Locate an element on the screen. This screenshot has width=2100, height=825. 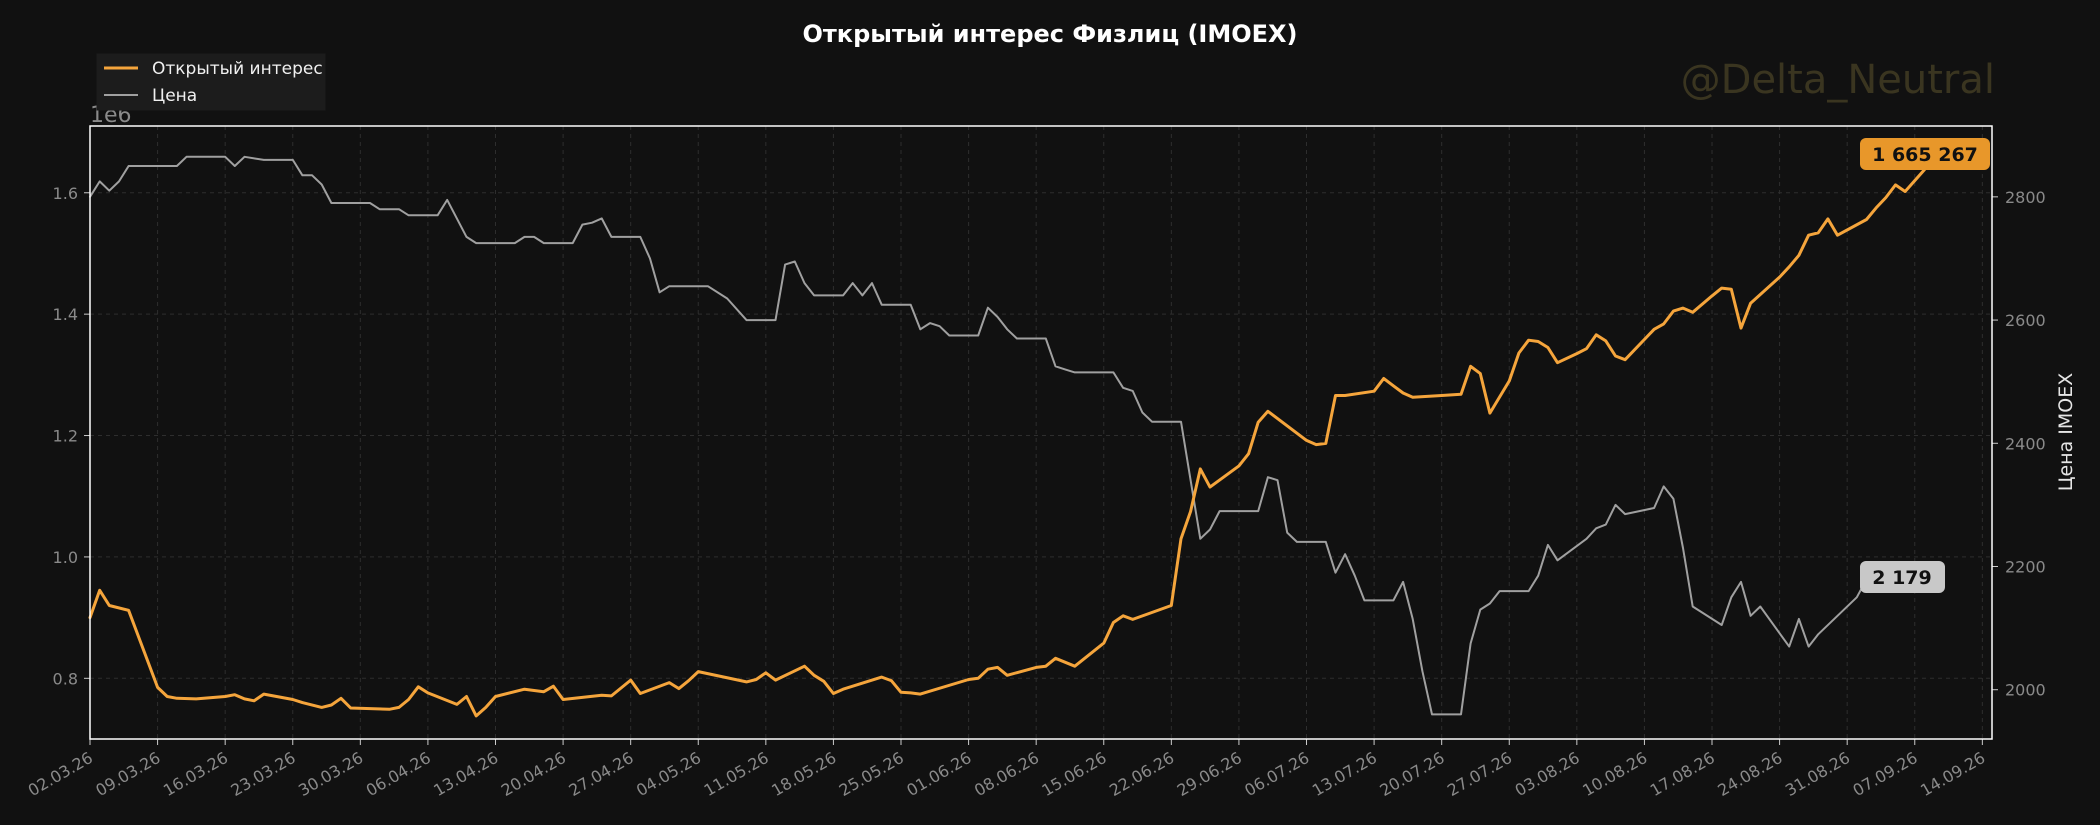
right-axis-ticks: 2000 2200 2400 2600 2800 is located at coordinates (2019, 444).